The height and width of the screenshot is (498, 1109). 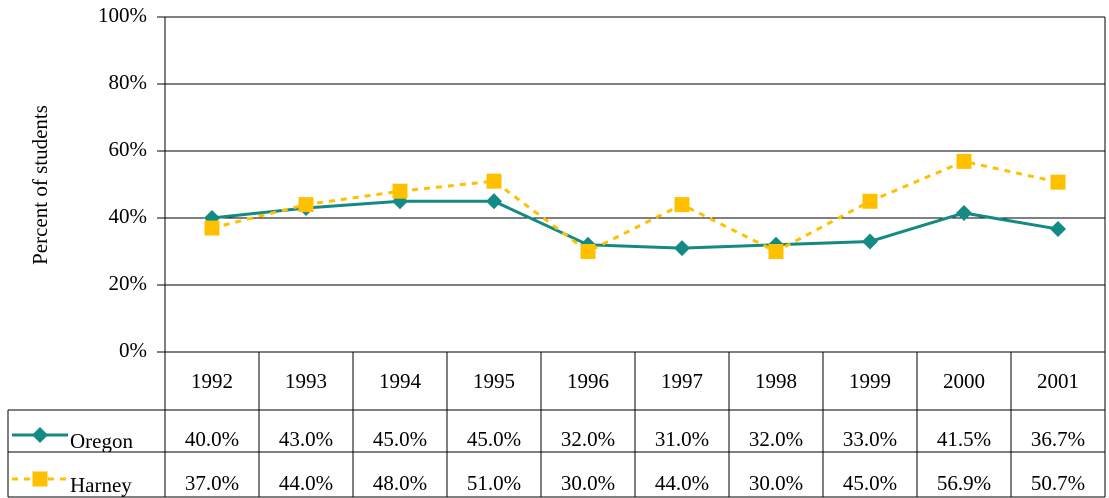 I want to click on y-tick-label: 40%, so click(x=128, y=216).